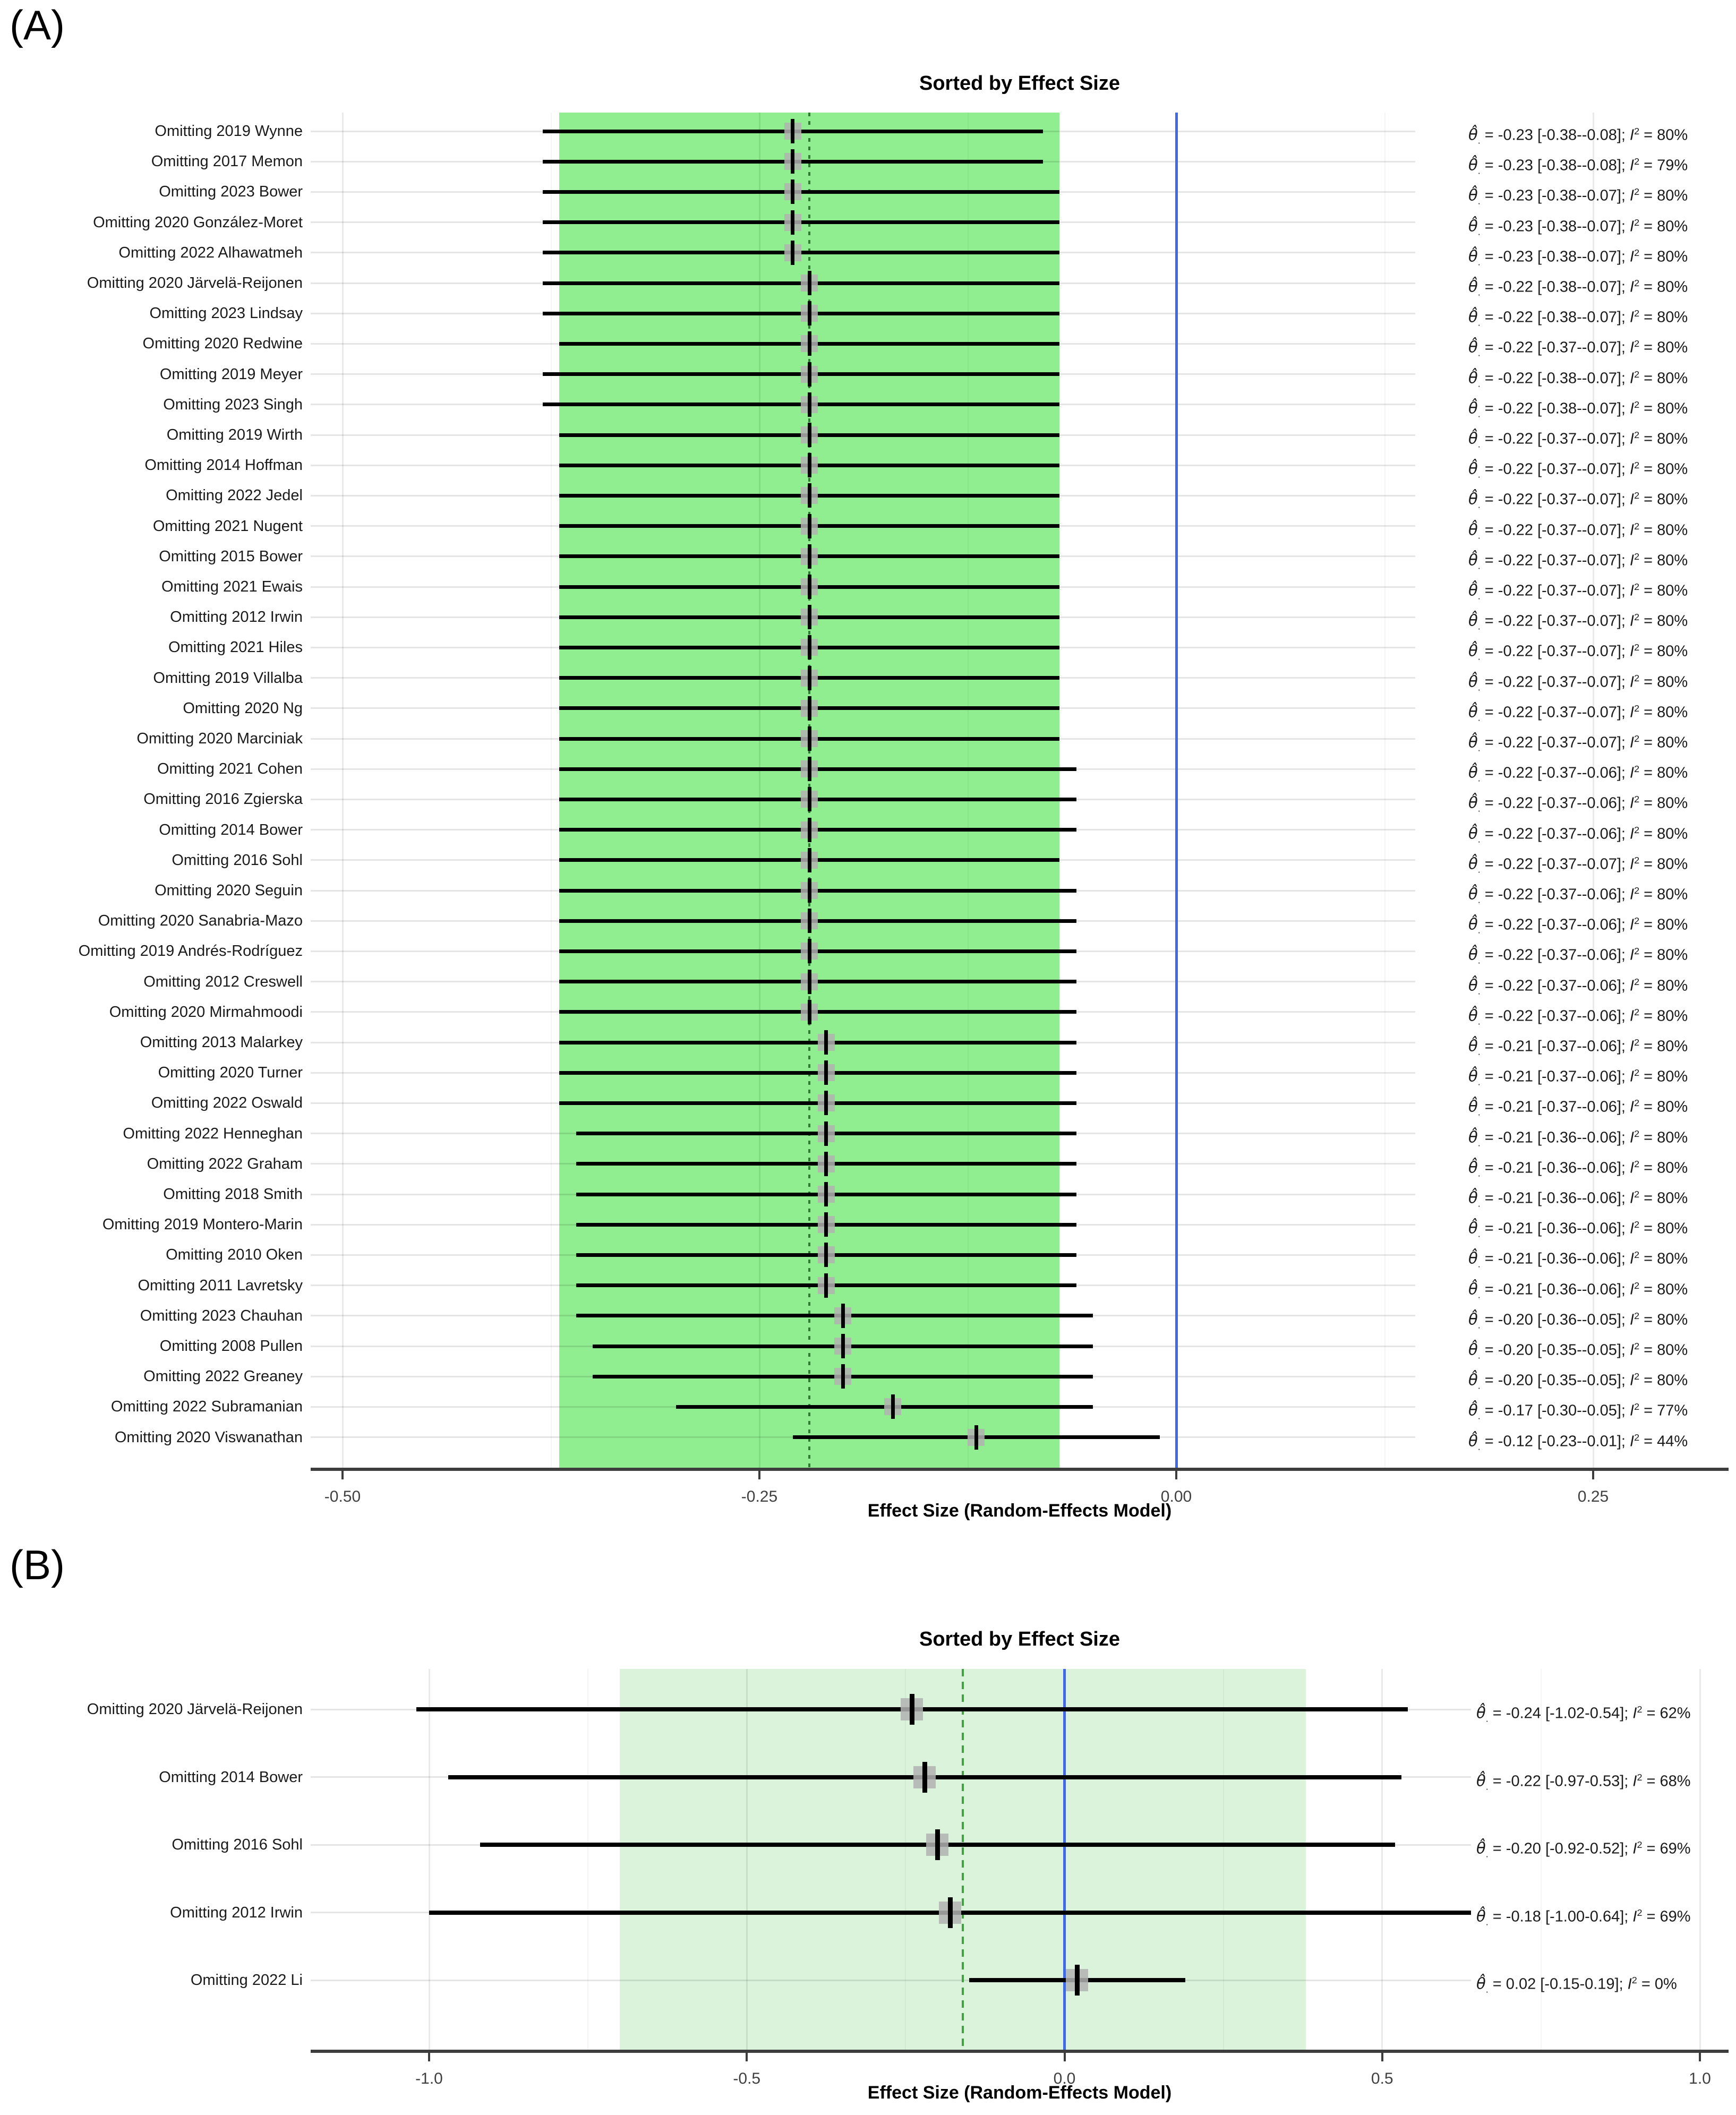 This screenshot has width=1736, height=2115. Describe the element at coordinates (1578, 895) in the screenshot. I see `panel-a-stats-label-25: θ̂. = -0.22 [-0.37--0.06]; I2 = 80%` at that location.